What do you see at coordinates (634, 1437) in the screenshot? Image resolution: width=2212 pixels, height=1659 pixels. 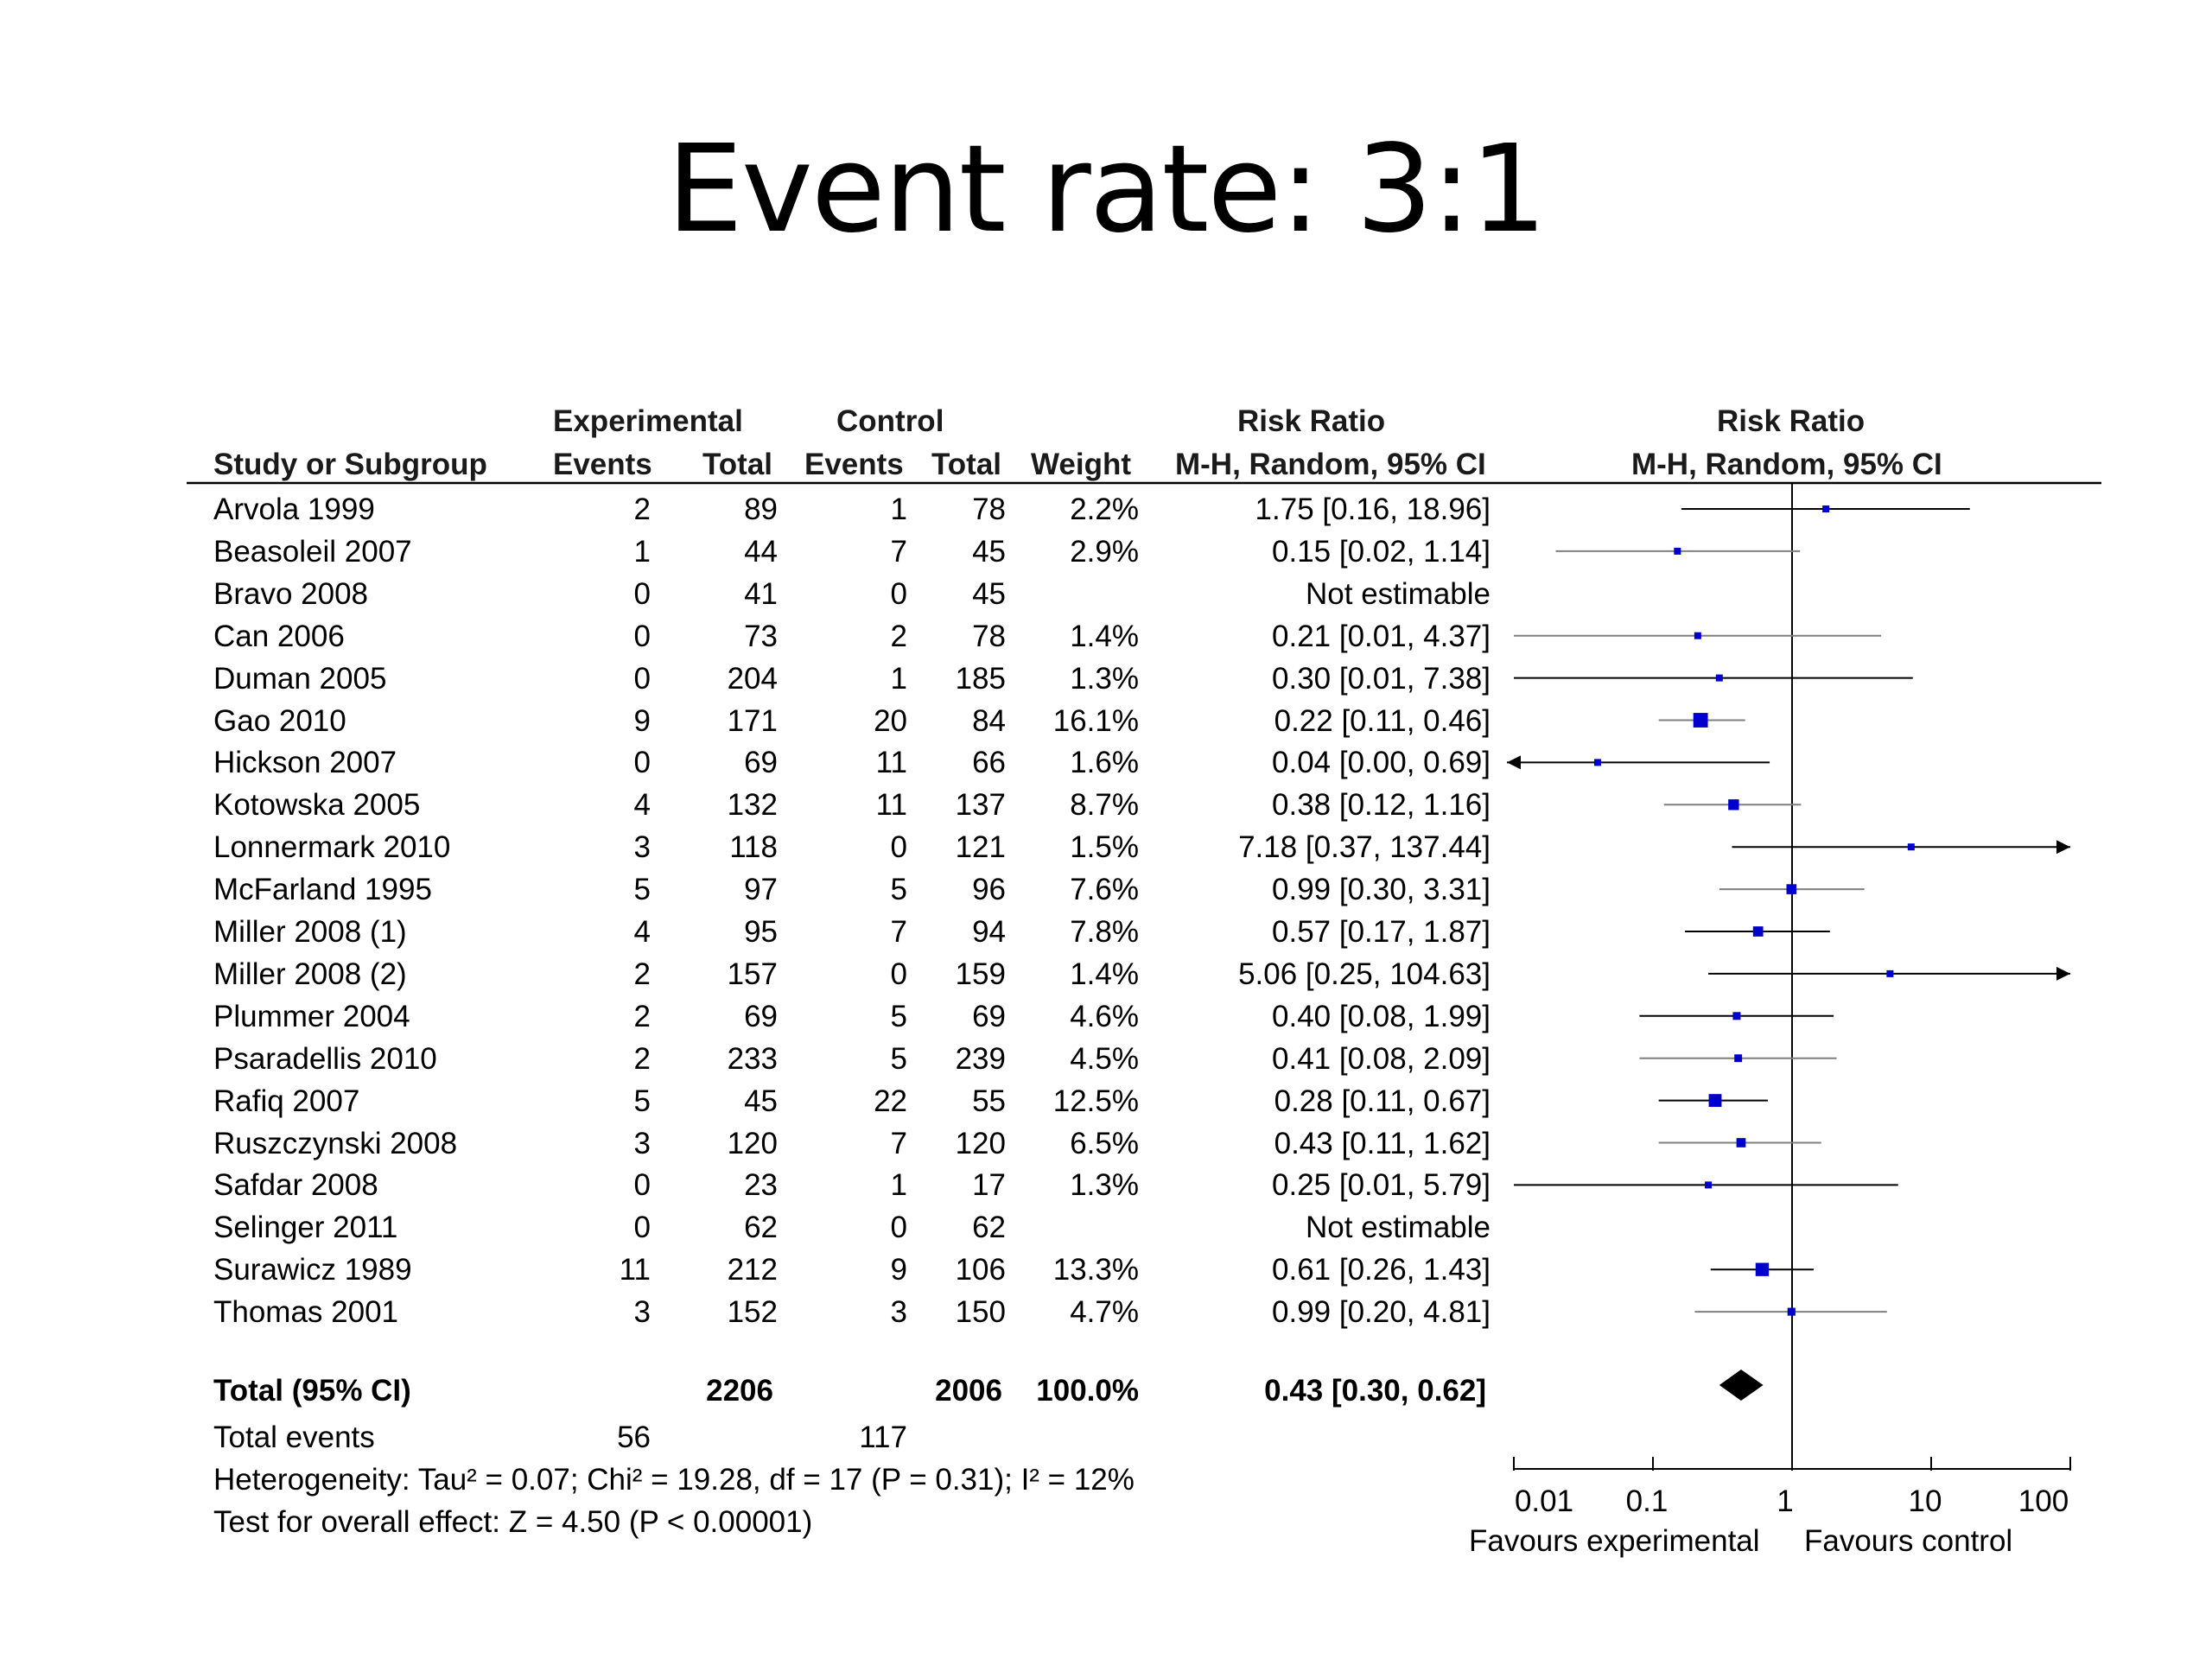 I see `total-events-exp: 56` at bounding box center [634, 1437].